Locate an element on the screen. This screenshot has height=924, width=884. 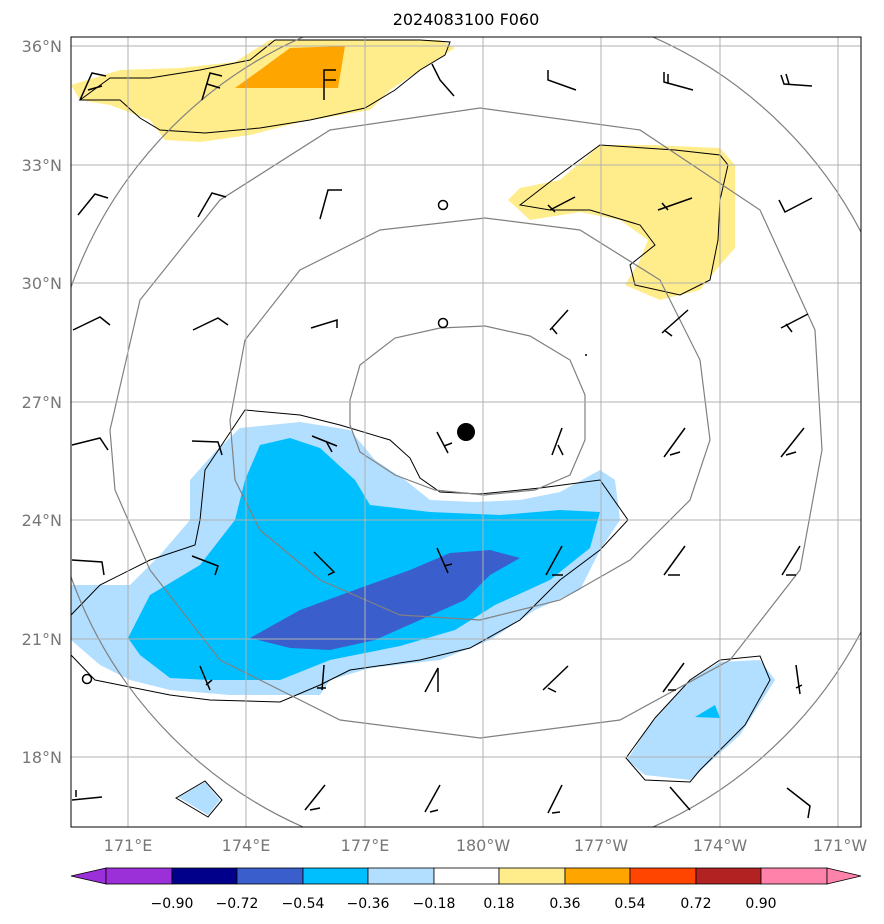
lon-tick: 171°W is located at coordinates (840, 845).